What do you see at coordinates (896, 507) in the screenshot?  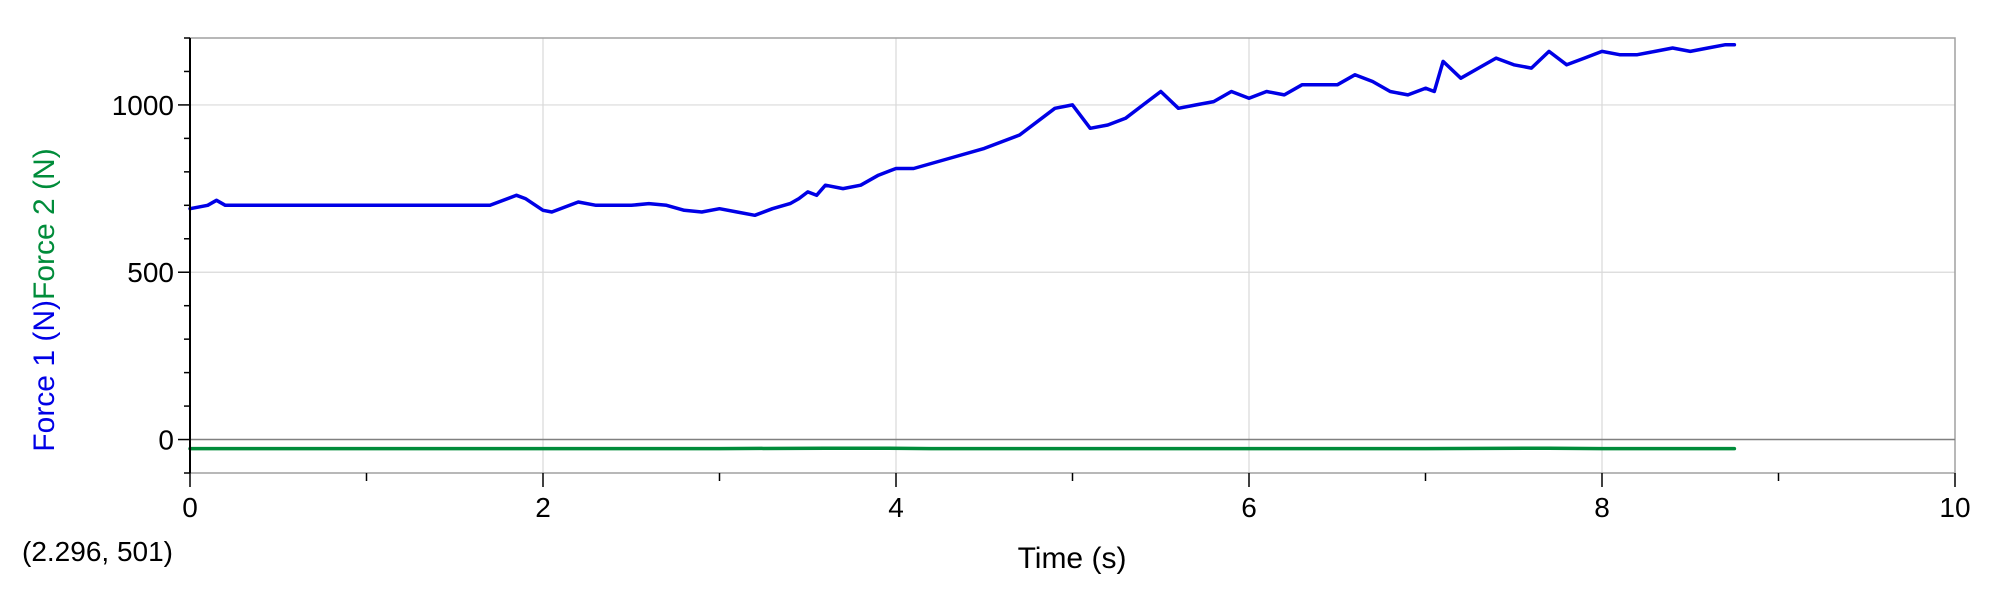 I see `x-tick-label: 4` at bounding box center [896, 507].